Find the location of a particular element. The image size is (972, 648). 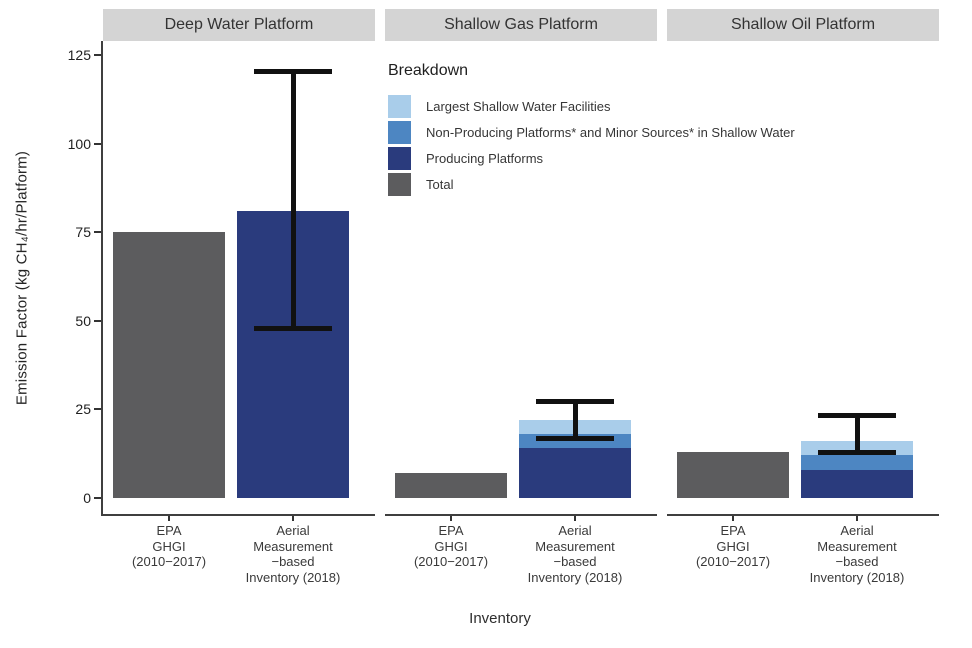

panel-title: Deep Water Platform is located at coordinates (239, 24).